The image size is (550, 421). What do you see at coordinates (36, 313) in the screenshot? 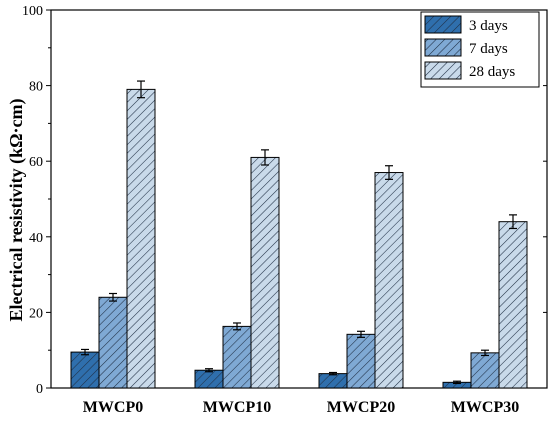
I see `y-tick-label: 20` at bounding box center [36, 313].